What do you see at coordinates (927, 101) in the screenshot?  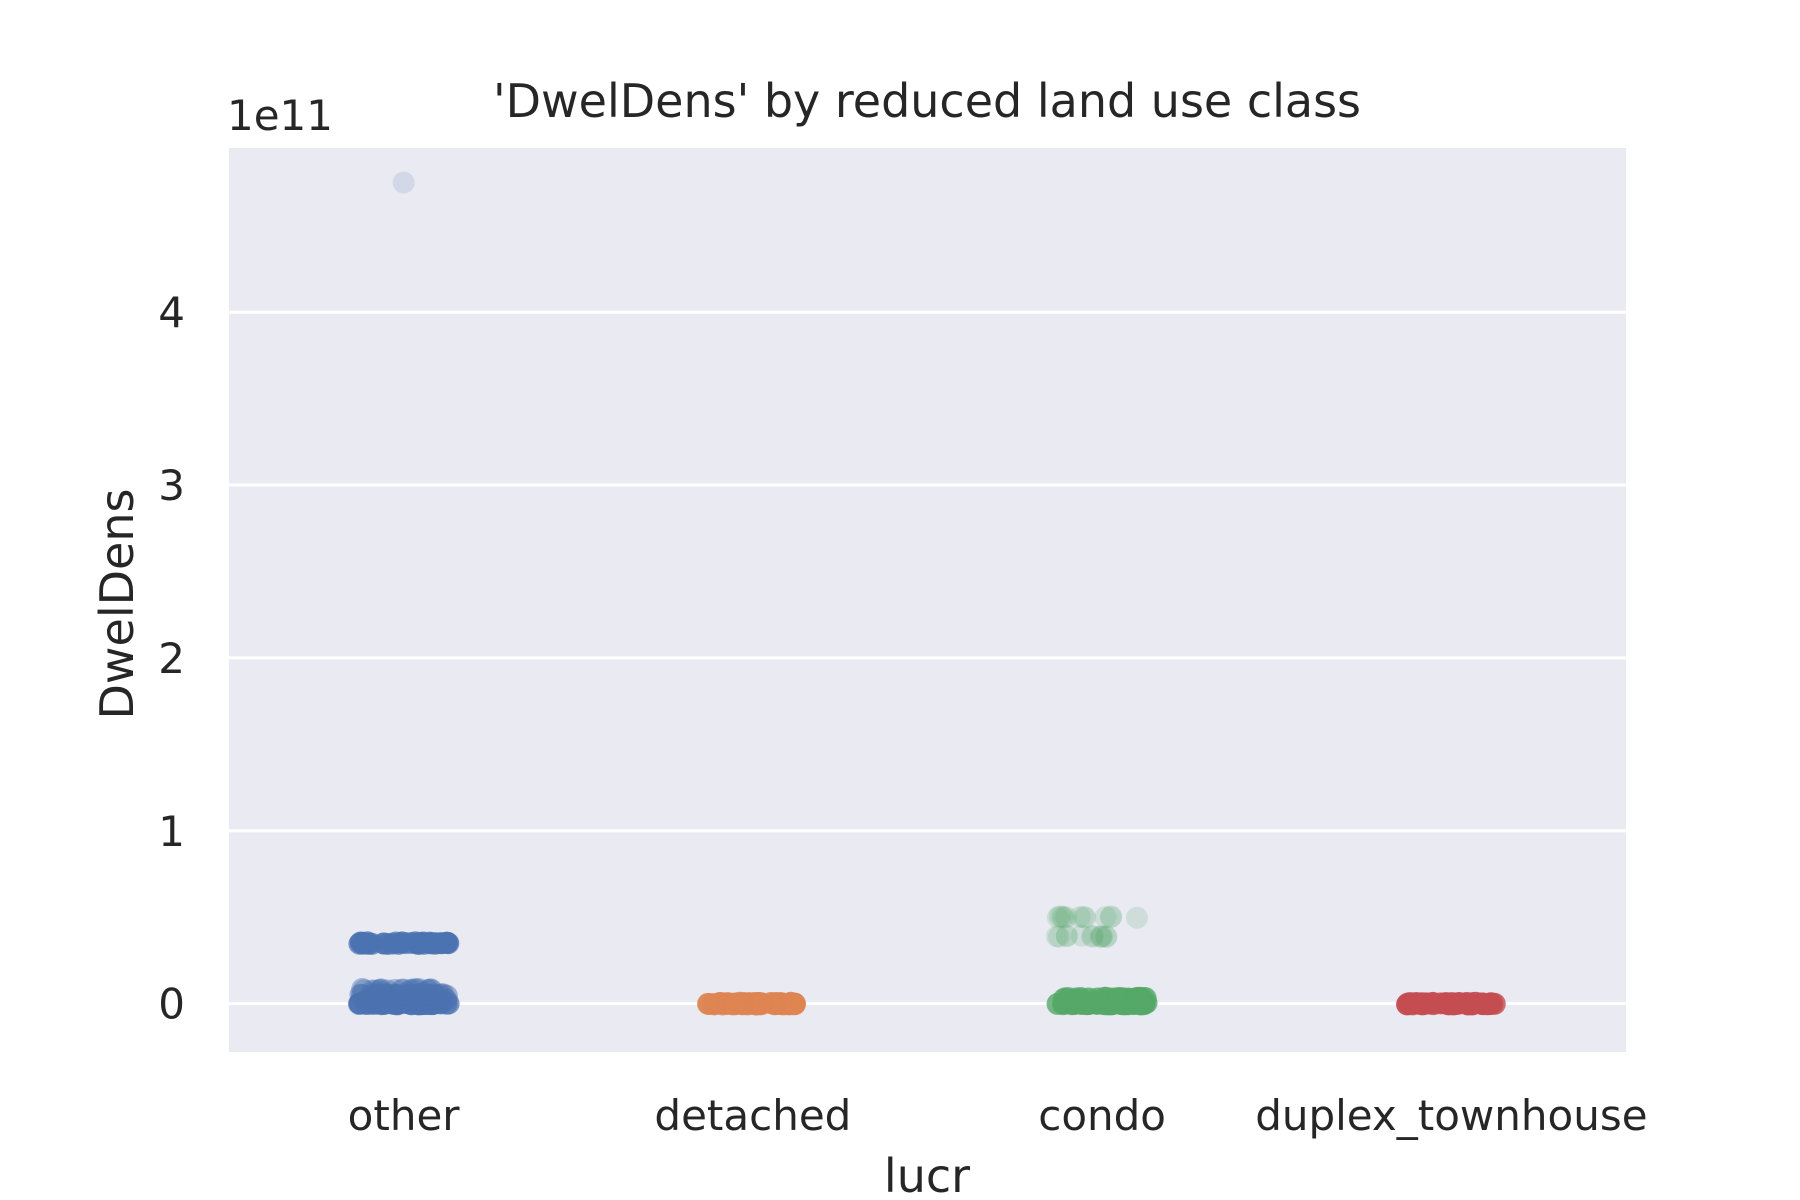 I see `chart-title: 'DwelDens' by reduced land use class` at bounding box center [927, 101].